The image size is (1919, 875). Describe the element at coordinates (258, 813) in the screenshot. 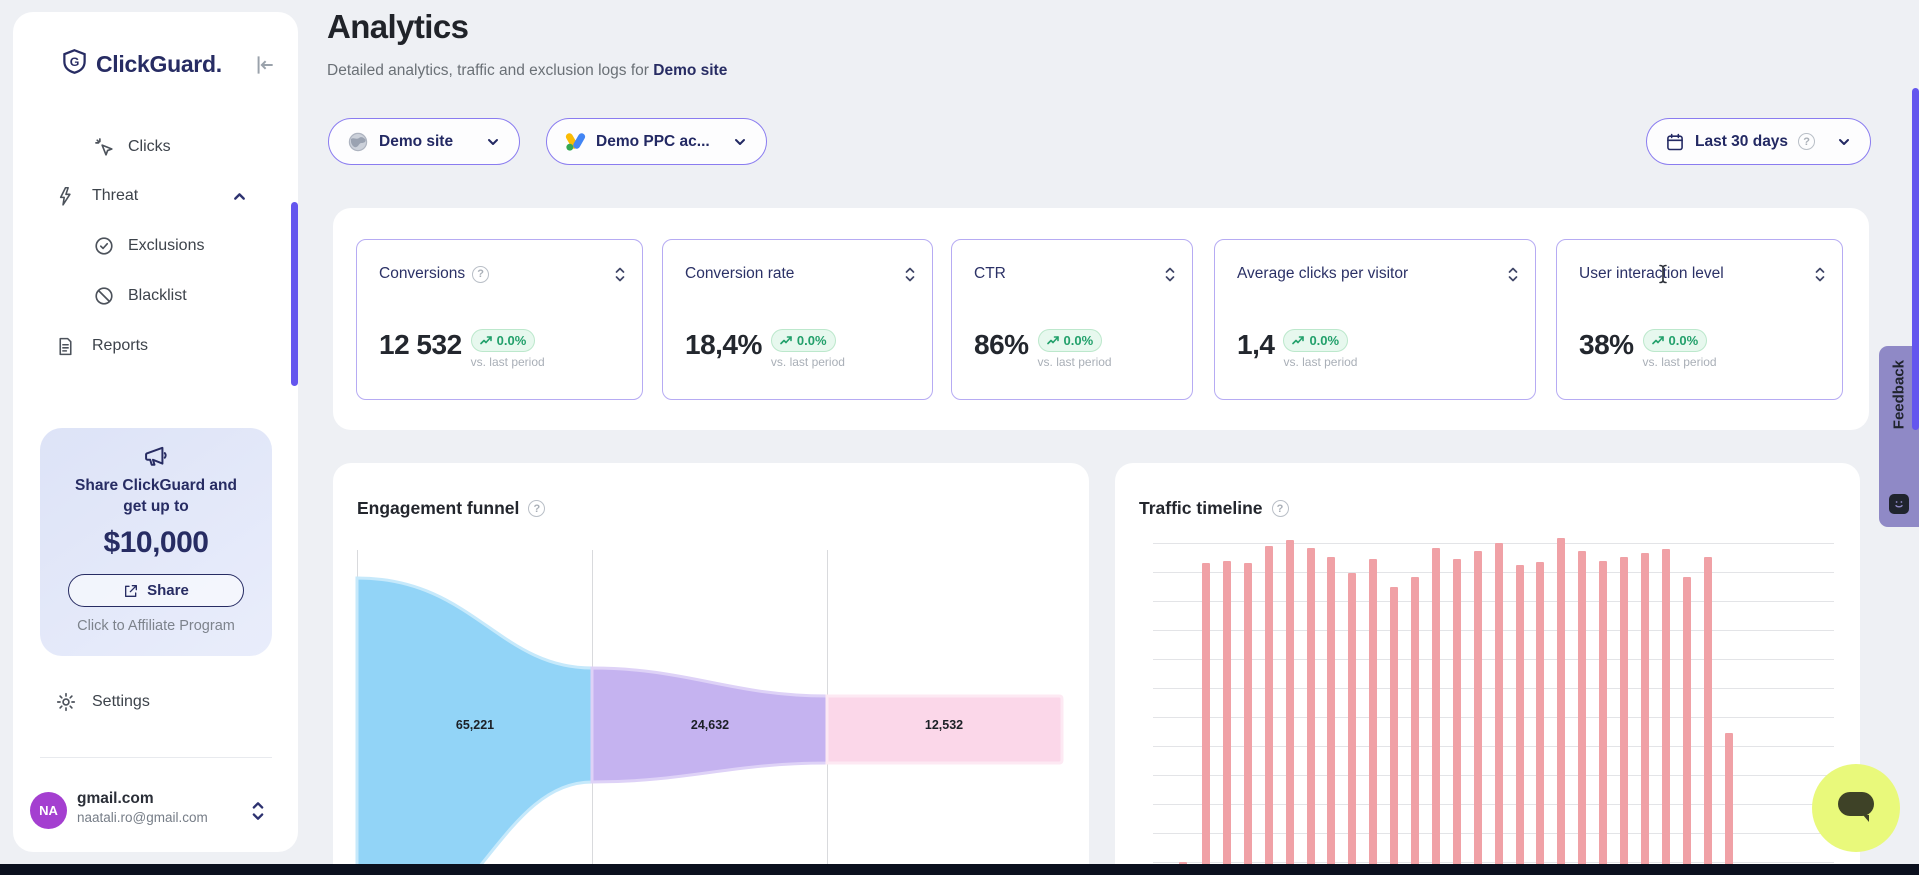

I see `chevron-updown-icon` at that location.